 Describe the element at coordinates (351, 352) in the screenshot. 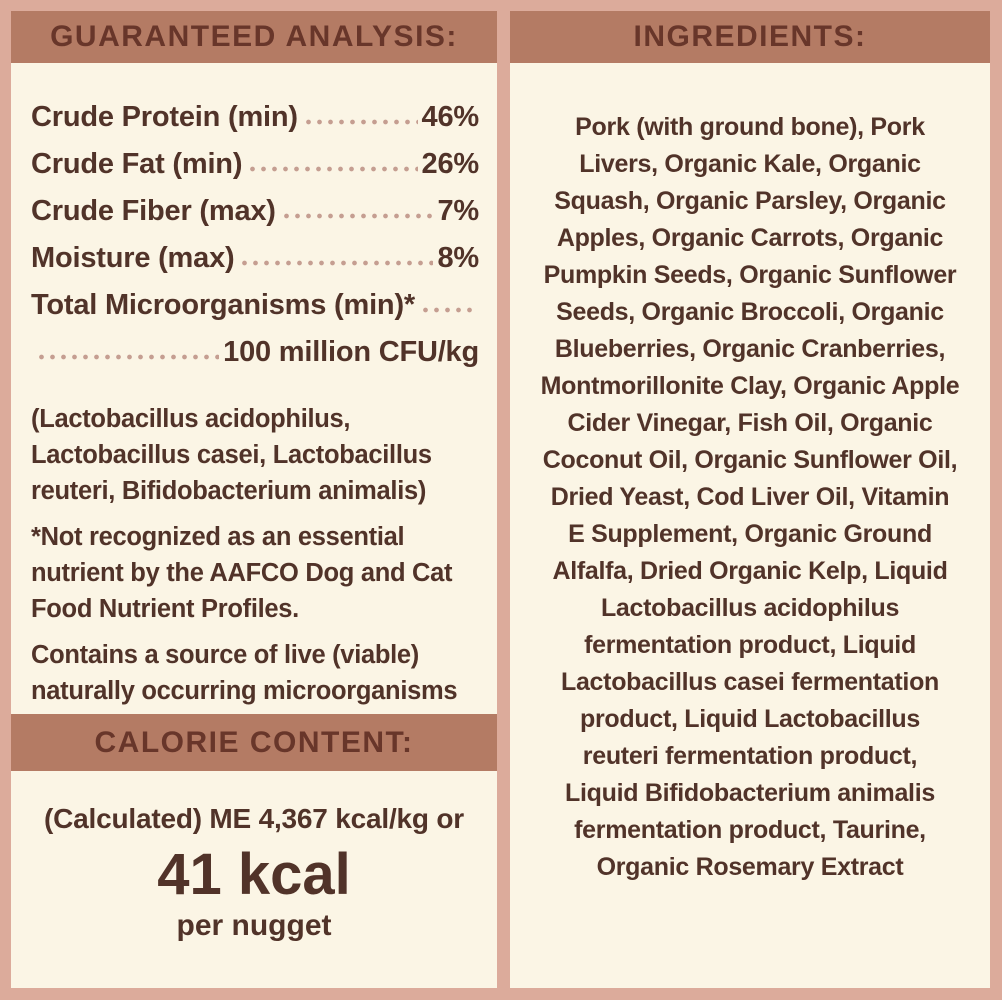

I see `analysis-row-value: 100 million CFU/kg` at that location.